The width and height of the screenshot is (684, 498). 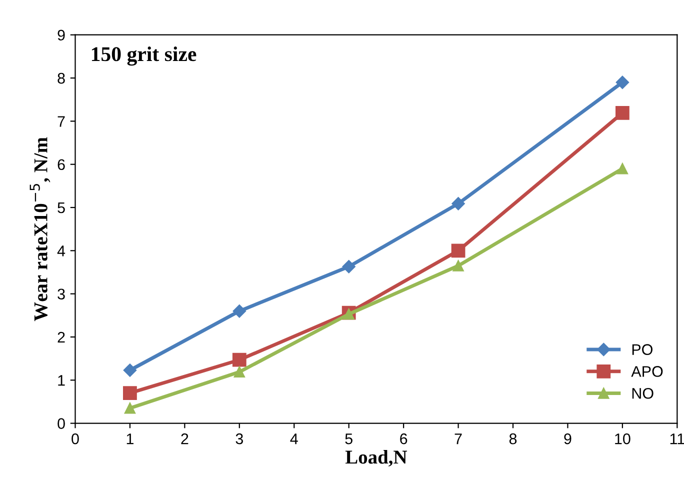 I want to click on y-tick-label: 9, so click(x=61, y=35).